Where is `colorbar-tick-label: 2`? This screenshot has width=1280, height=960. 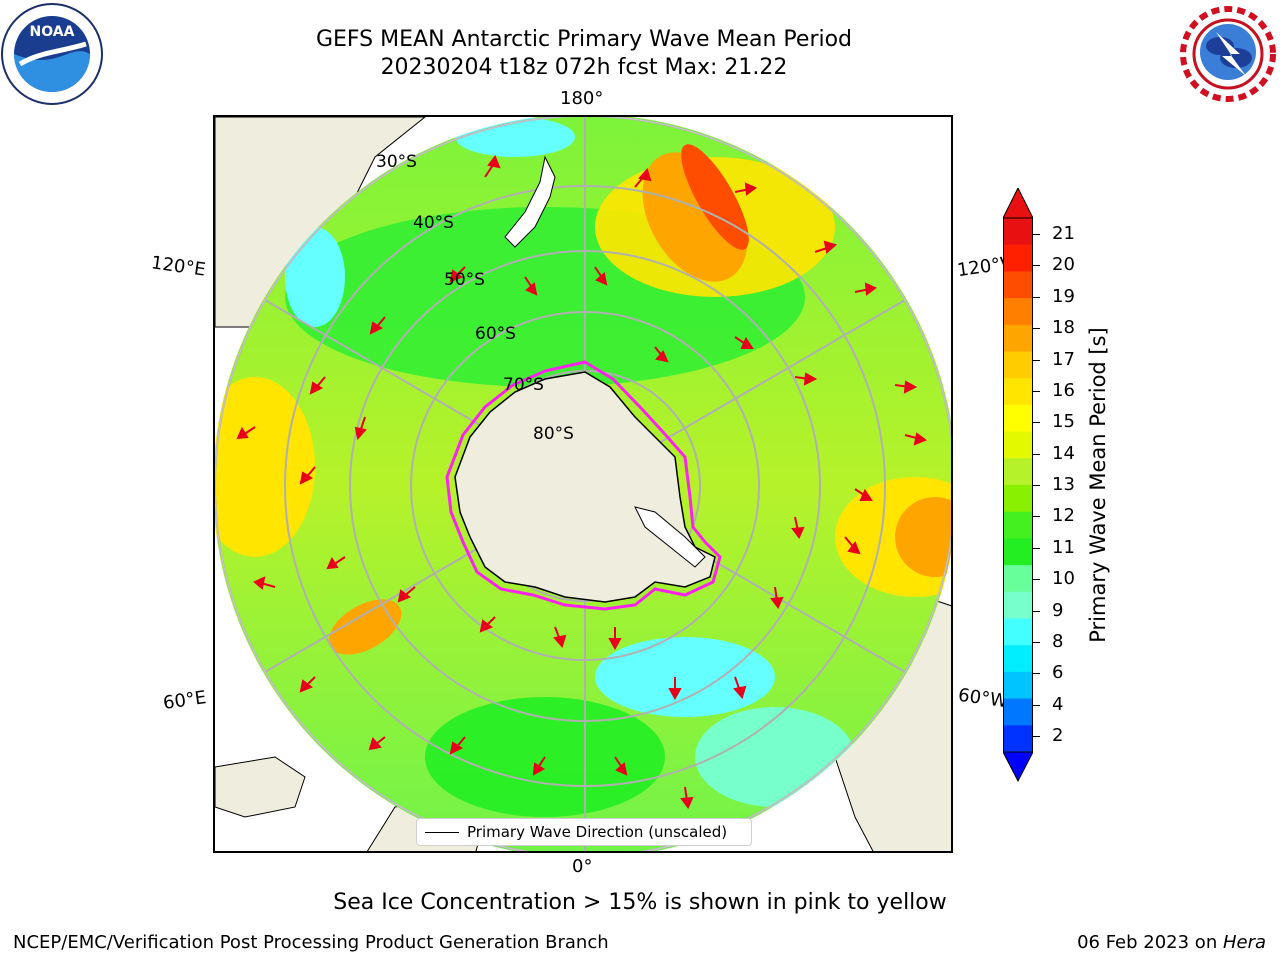 colorbar-tick-label: 2 is located at coordinates (1058, 735).